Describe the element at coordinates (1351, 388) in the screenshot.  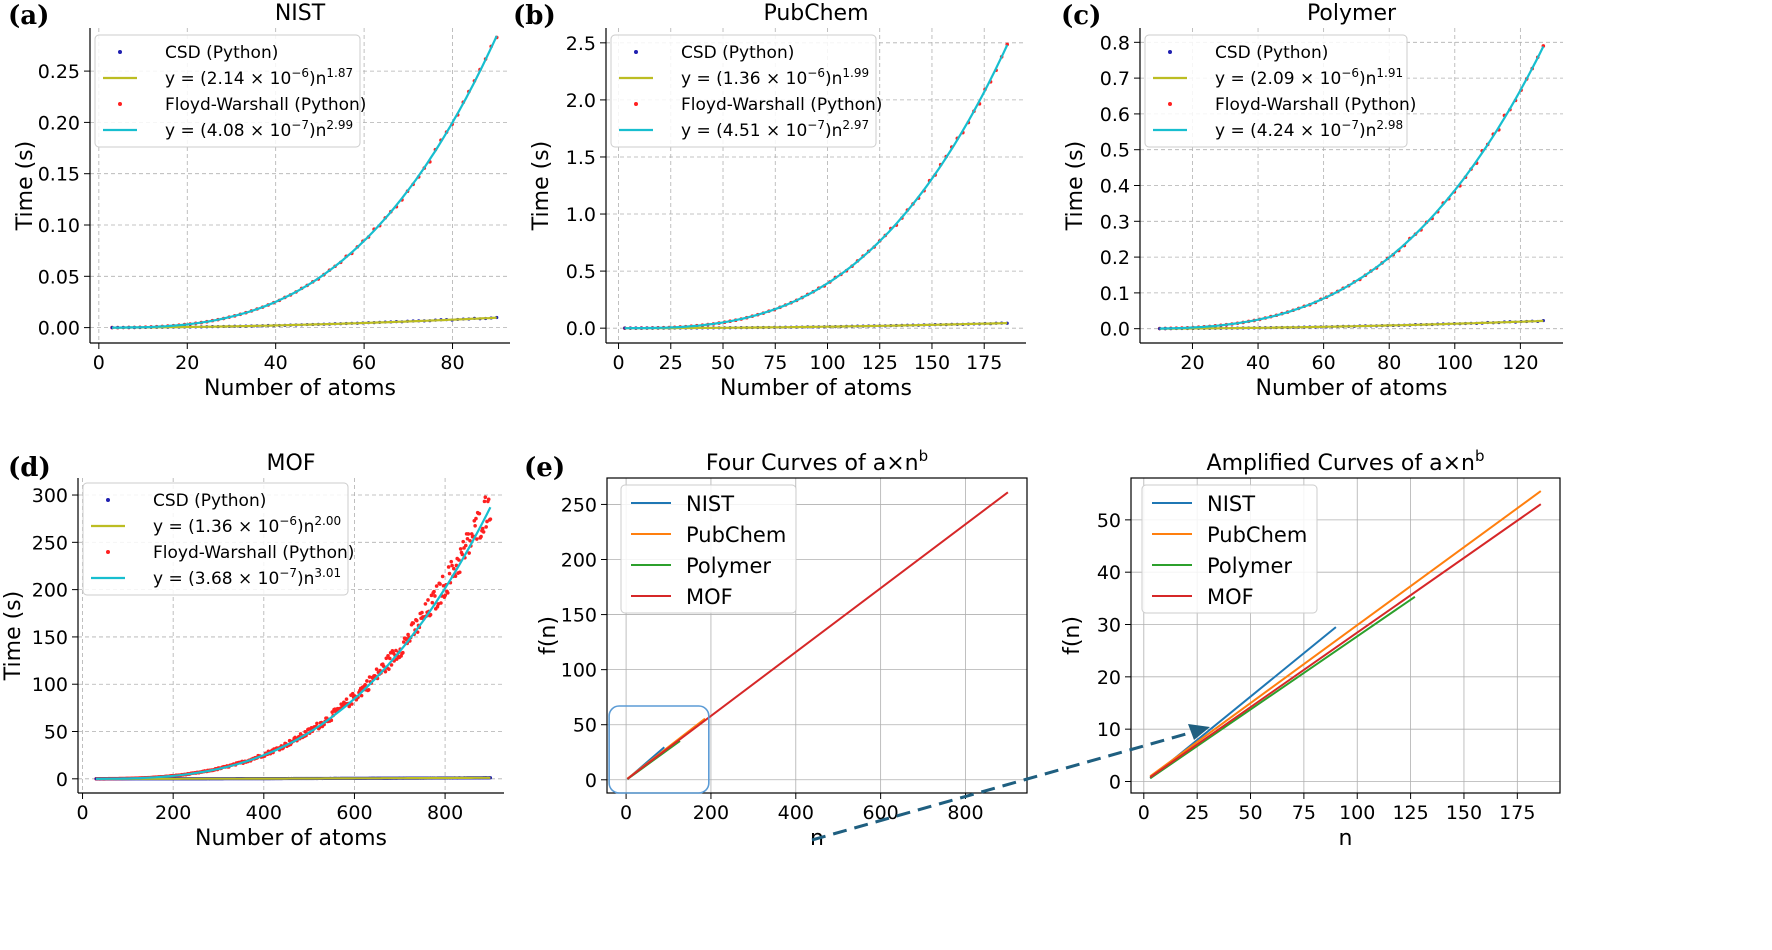
I see `x-axis-label: Number of atoms` at that location.